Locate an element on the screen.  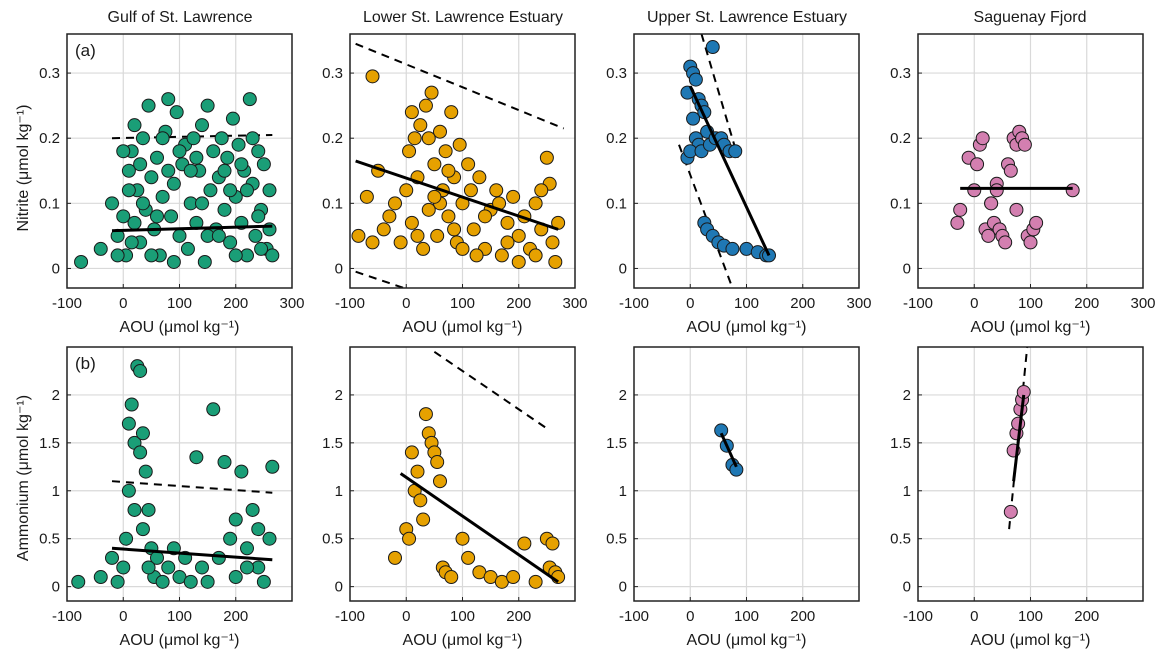
y-tick-label: 0.5 is located at coordinates (616, 539).